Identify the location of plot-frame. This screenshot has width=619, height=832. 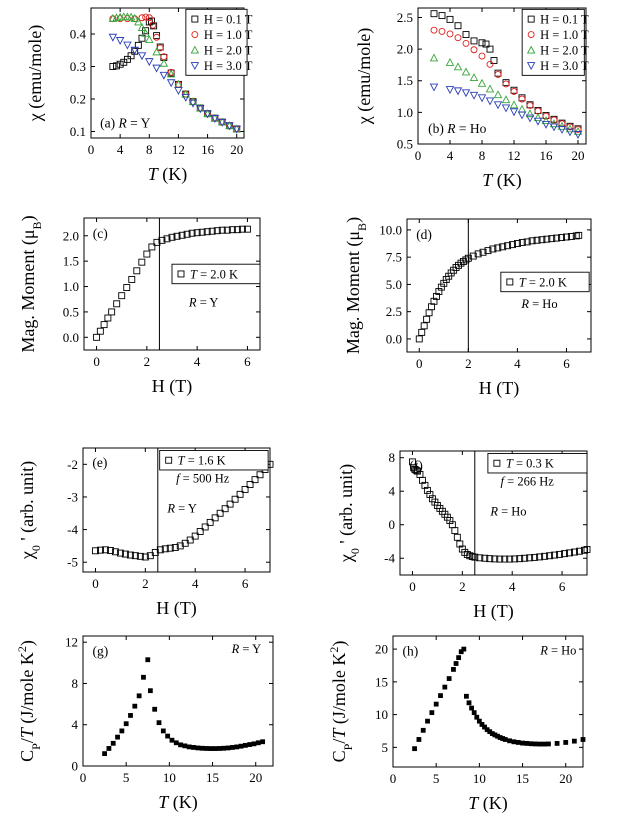
(499, 285).